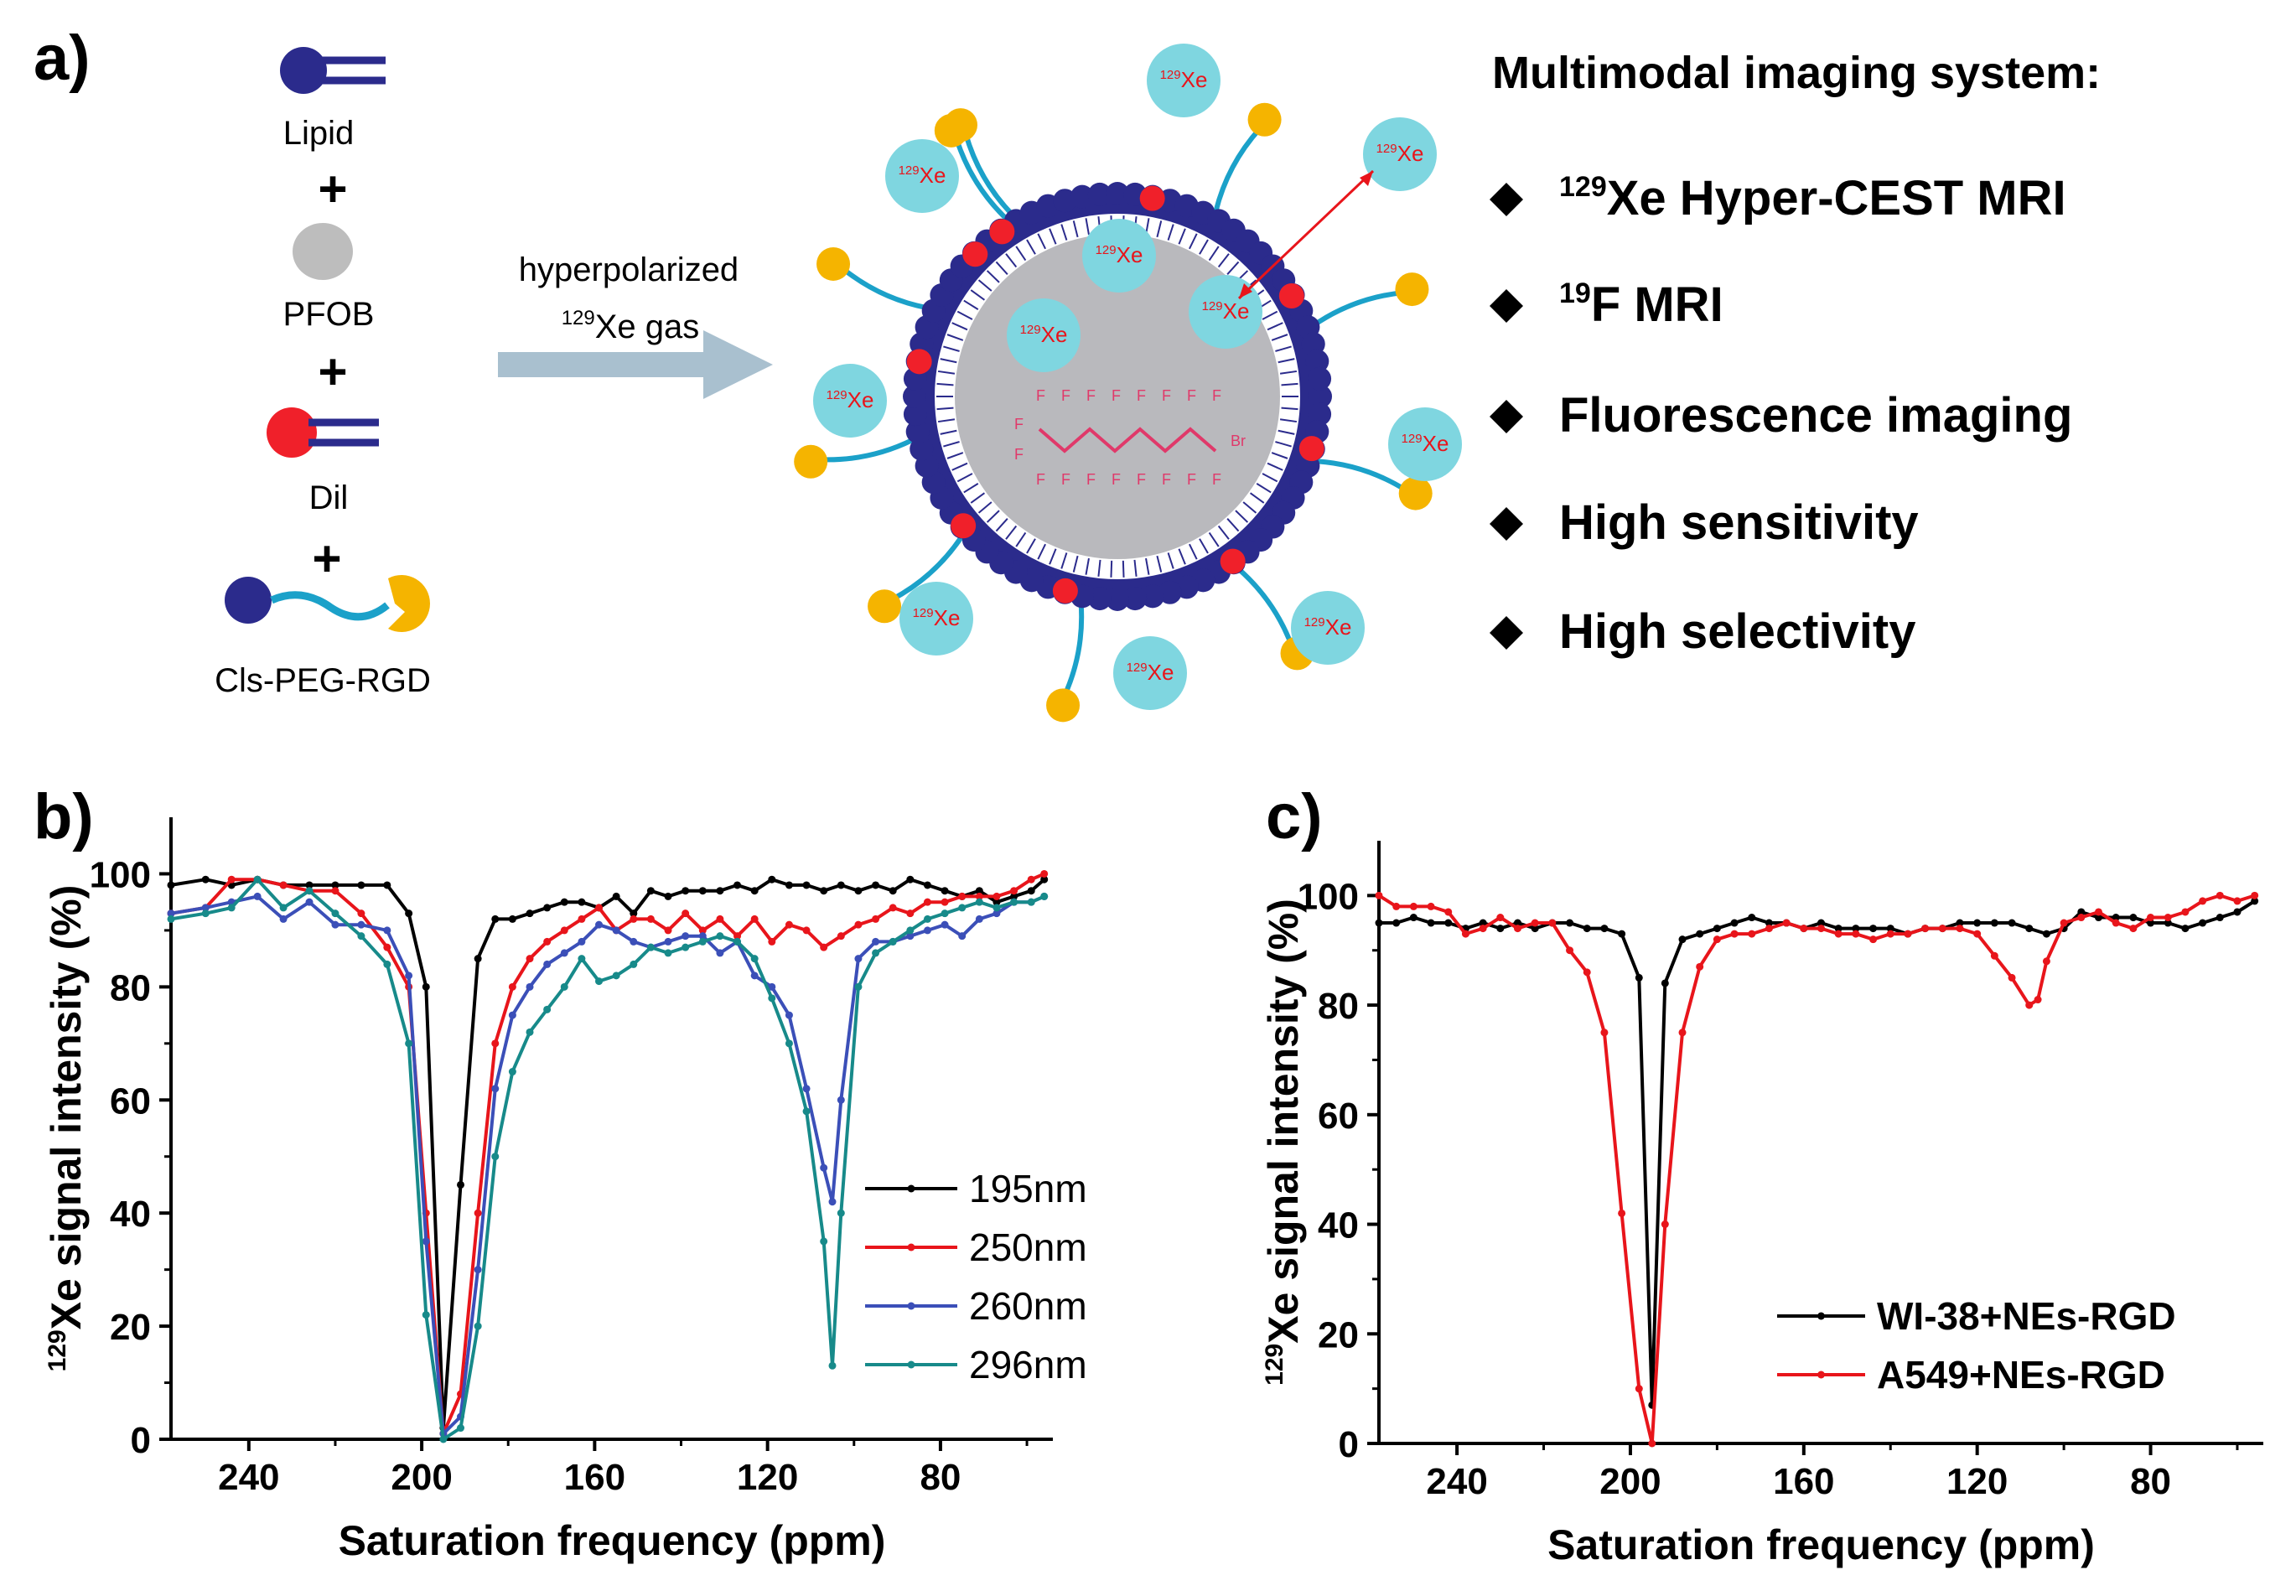  What do you see at coordinates (64, 816) in the screenshot?
I see `panel-label: b)` at bounding box center [64, 816].